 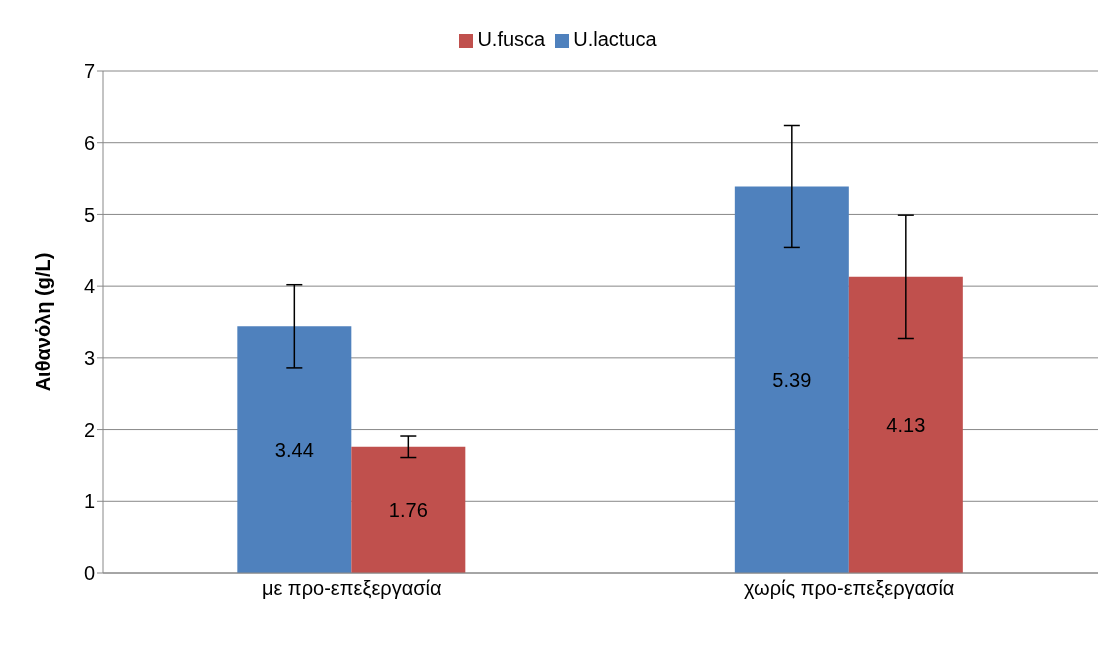 I want to click on data-label: 1.76, so click(x=408, y=509).